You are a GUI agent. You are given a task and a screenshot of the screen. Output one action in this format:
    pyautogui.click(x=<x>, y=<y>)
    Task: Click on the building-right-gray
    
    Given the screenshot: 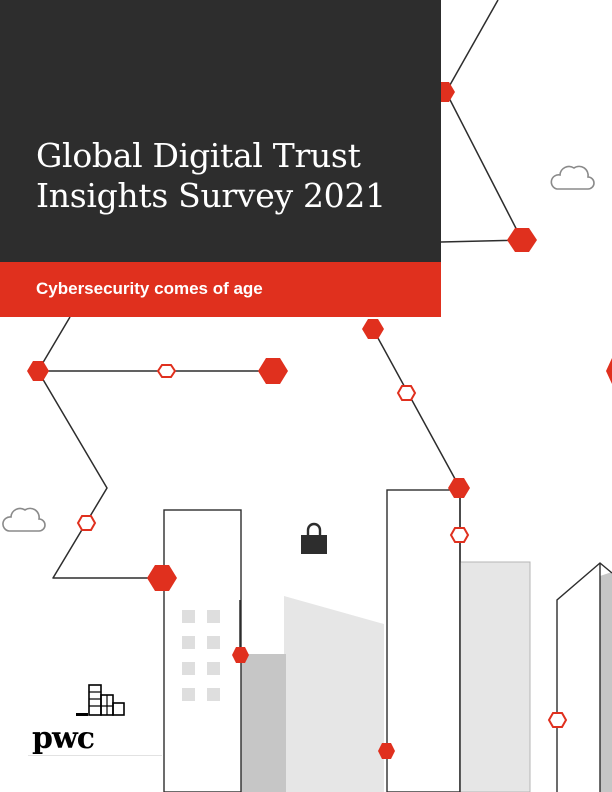 What is the action you would take?
    pyautogui.click(x=606, y=682)
    